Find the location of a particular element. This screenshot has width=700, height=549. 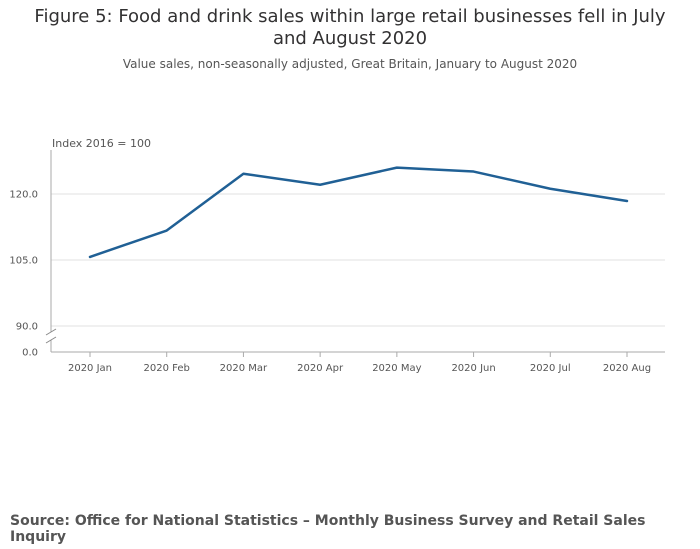

x-tick-label: 2020 Apr is located at coordinates (320, 368).